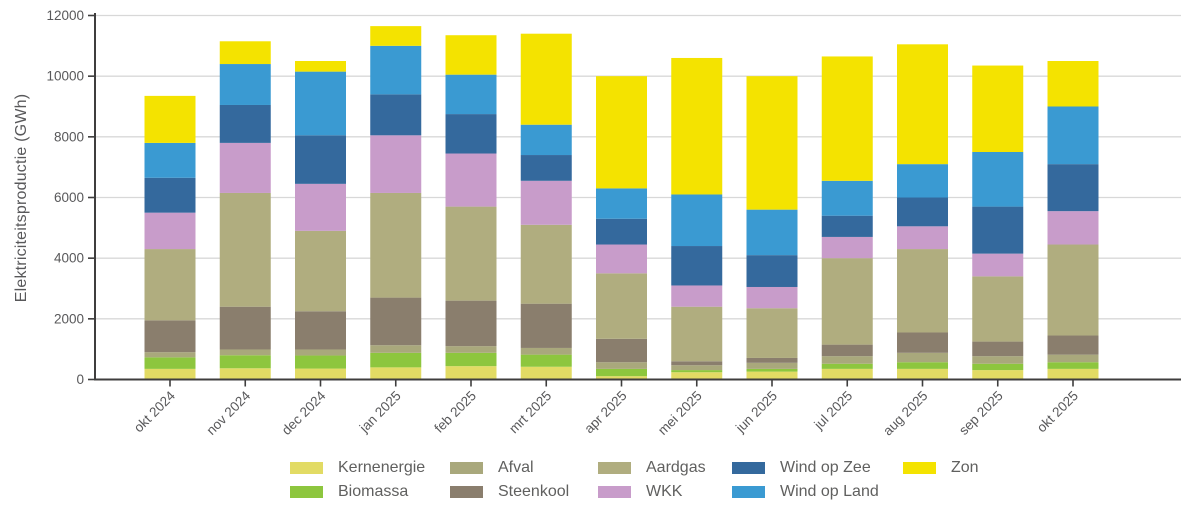 The width and height of the screenshot is (1181, 516). What do you see at coordinates (941, 468) in the screenshot?
I see `legend-item-zon: Zon` at bounding box center [941, 468].